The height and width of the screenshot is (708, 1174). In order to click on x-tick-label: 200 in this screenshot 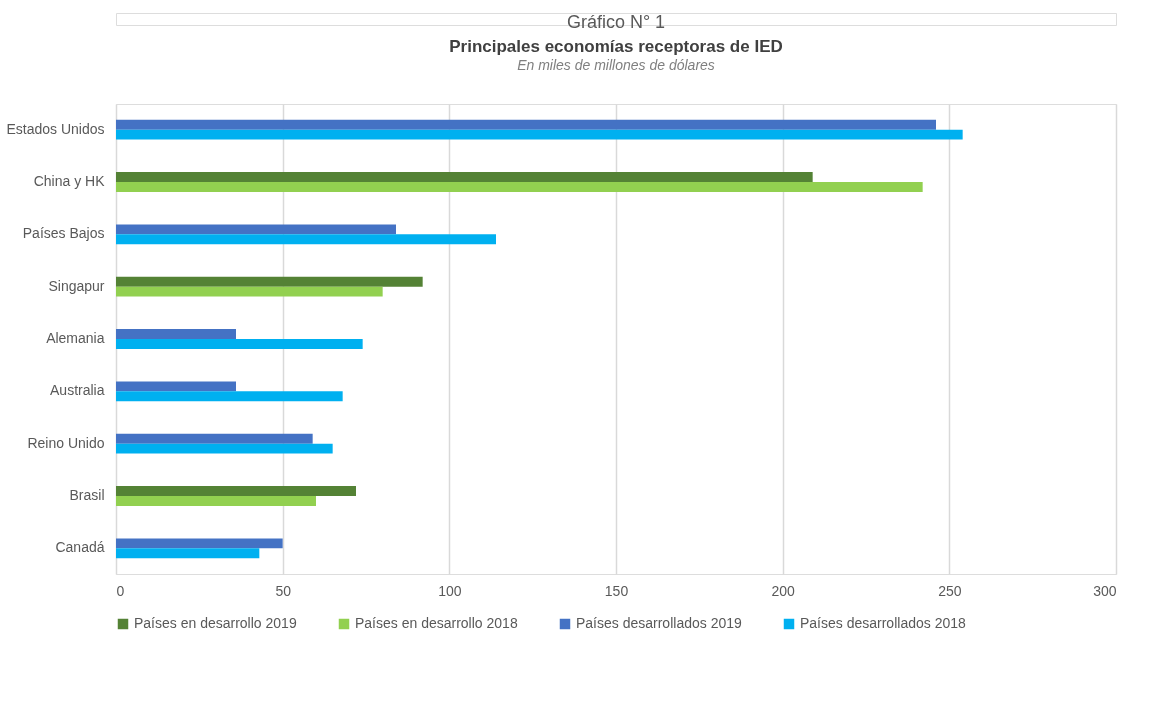, I will do `click(783, 590)`.